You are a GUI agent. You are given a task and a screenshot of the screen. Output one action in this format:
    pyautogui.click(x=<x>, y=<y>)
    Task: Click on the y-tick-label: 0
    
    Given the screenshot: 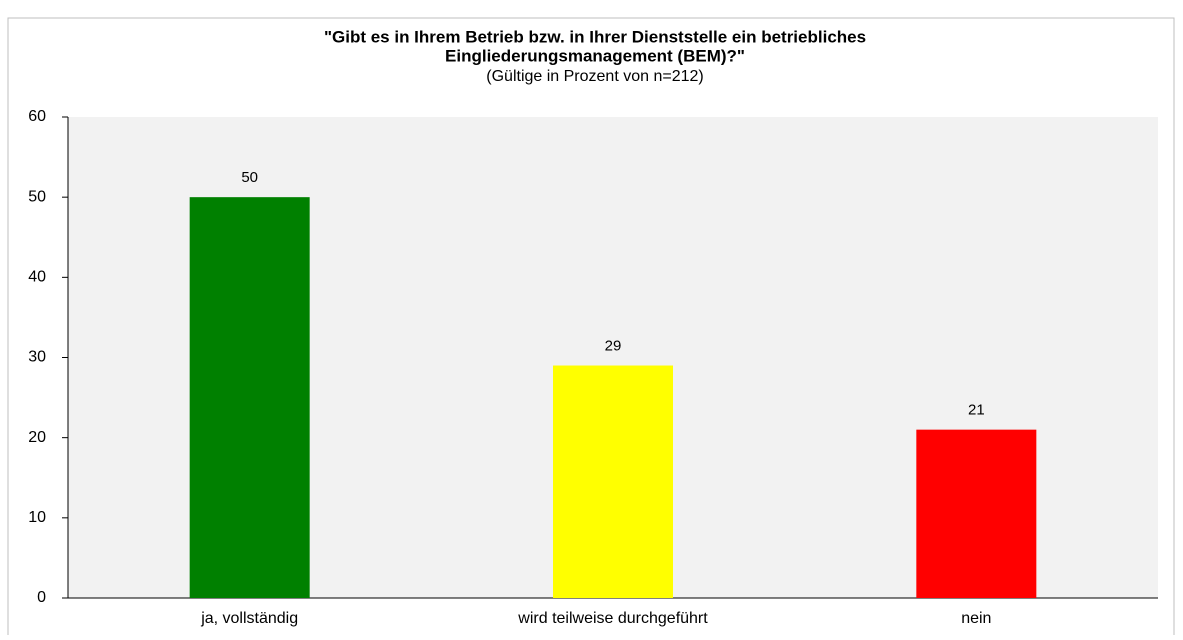 What is the action you would take?
    pyautogui.click(x=41, y=597)
    